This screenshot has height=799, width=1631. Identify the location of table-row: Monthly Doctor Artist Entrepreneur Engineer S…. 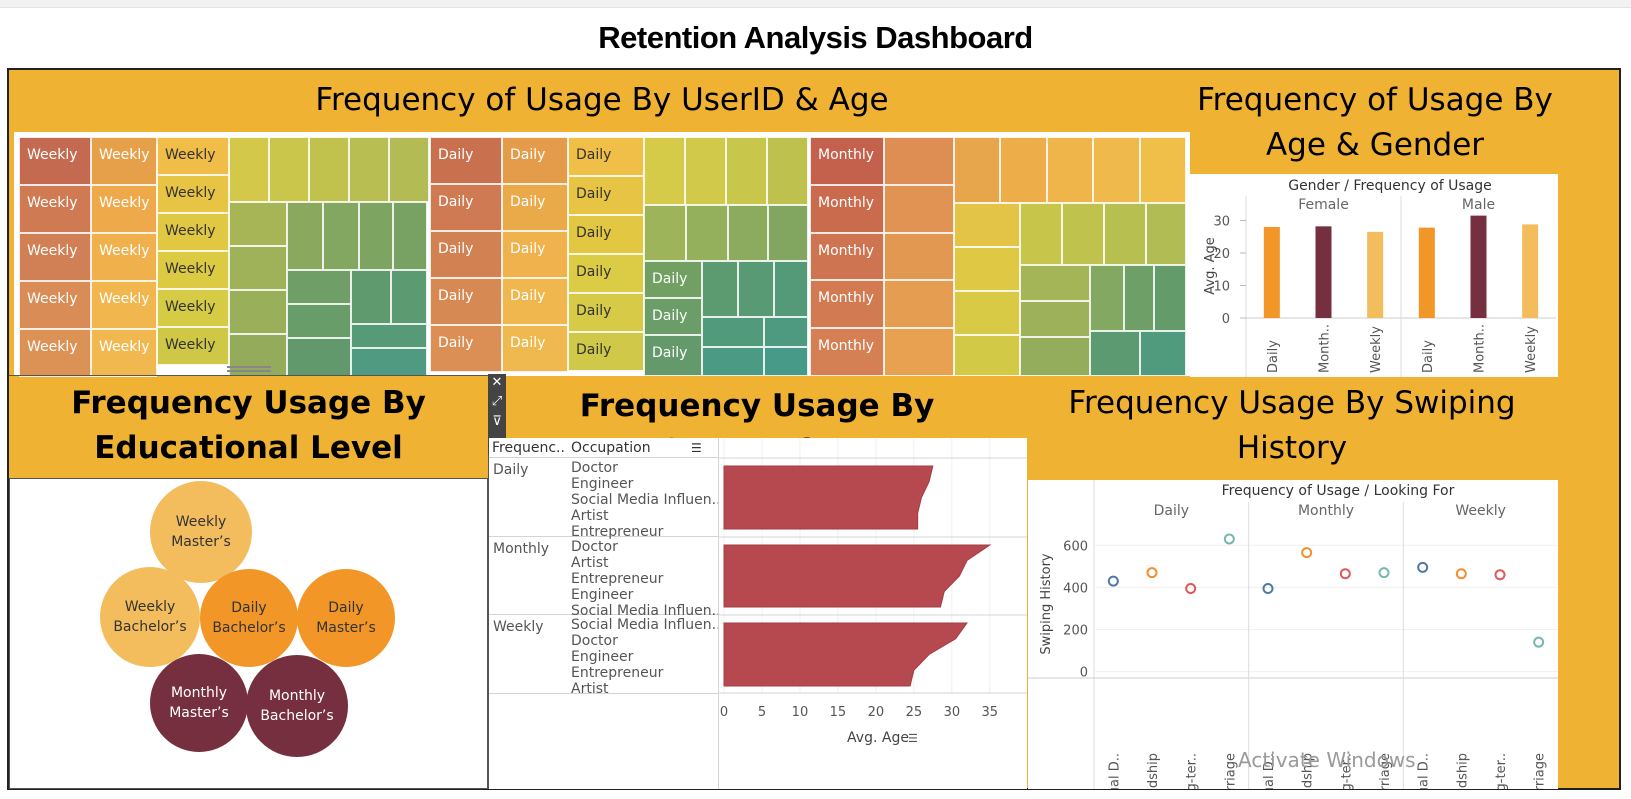
(605, 578).